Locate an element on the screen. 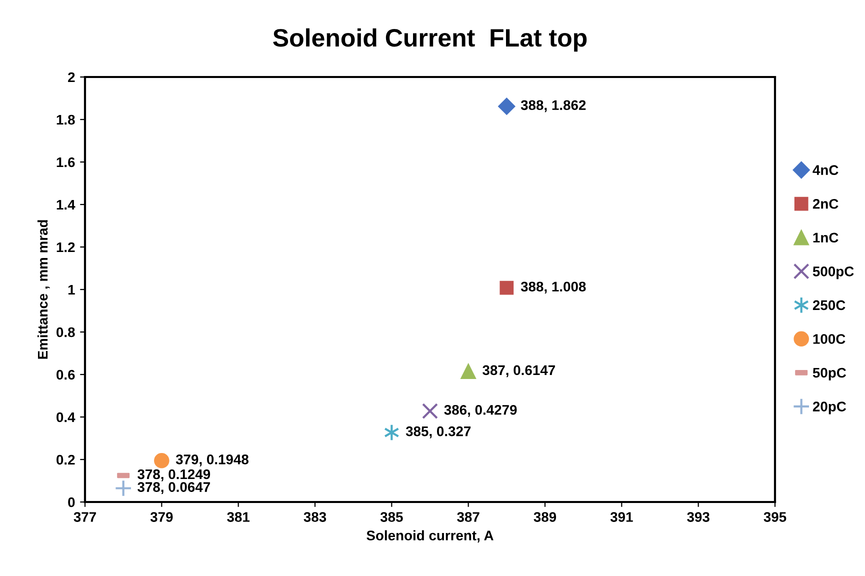  y-tick-label: 2 is located at coordinates (71, 77).